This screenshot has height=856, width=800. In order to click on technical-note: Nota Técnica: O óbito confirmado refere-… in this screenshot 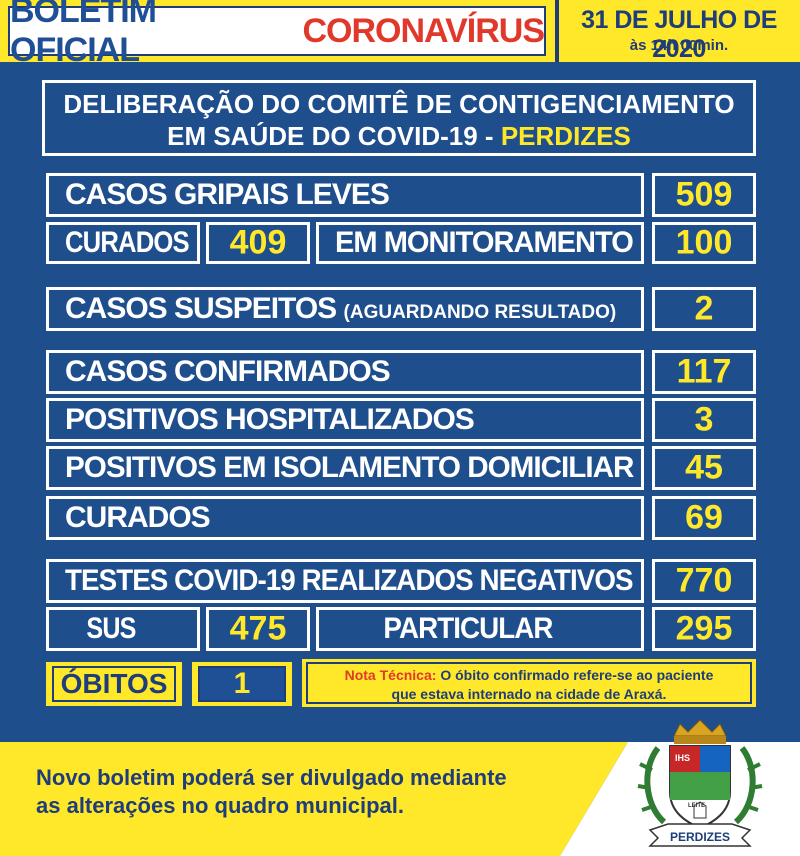, I will do `click(529, 683)`.